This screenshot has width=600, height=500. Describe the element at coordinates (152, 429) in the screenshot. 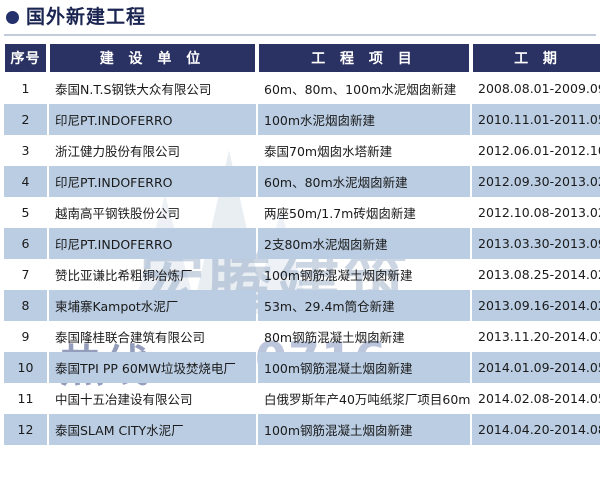

I see `cell-unit: 泰国SLAM CITY水泥厂` at that location.